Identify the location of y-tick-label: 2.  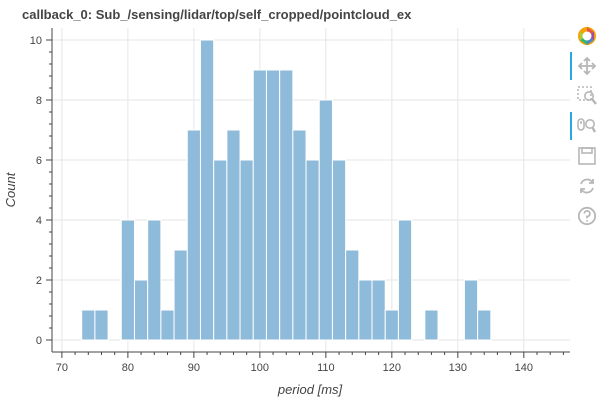
(39, 281).